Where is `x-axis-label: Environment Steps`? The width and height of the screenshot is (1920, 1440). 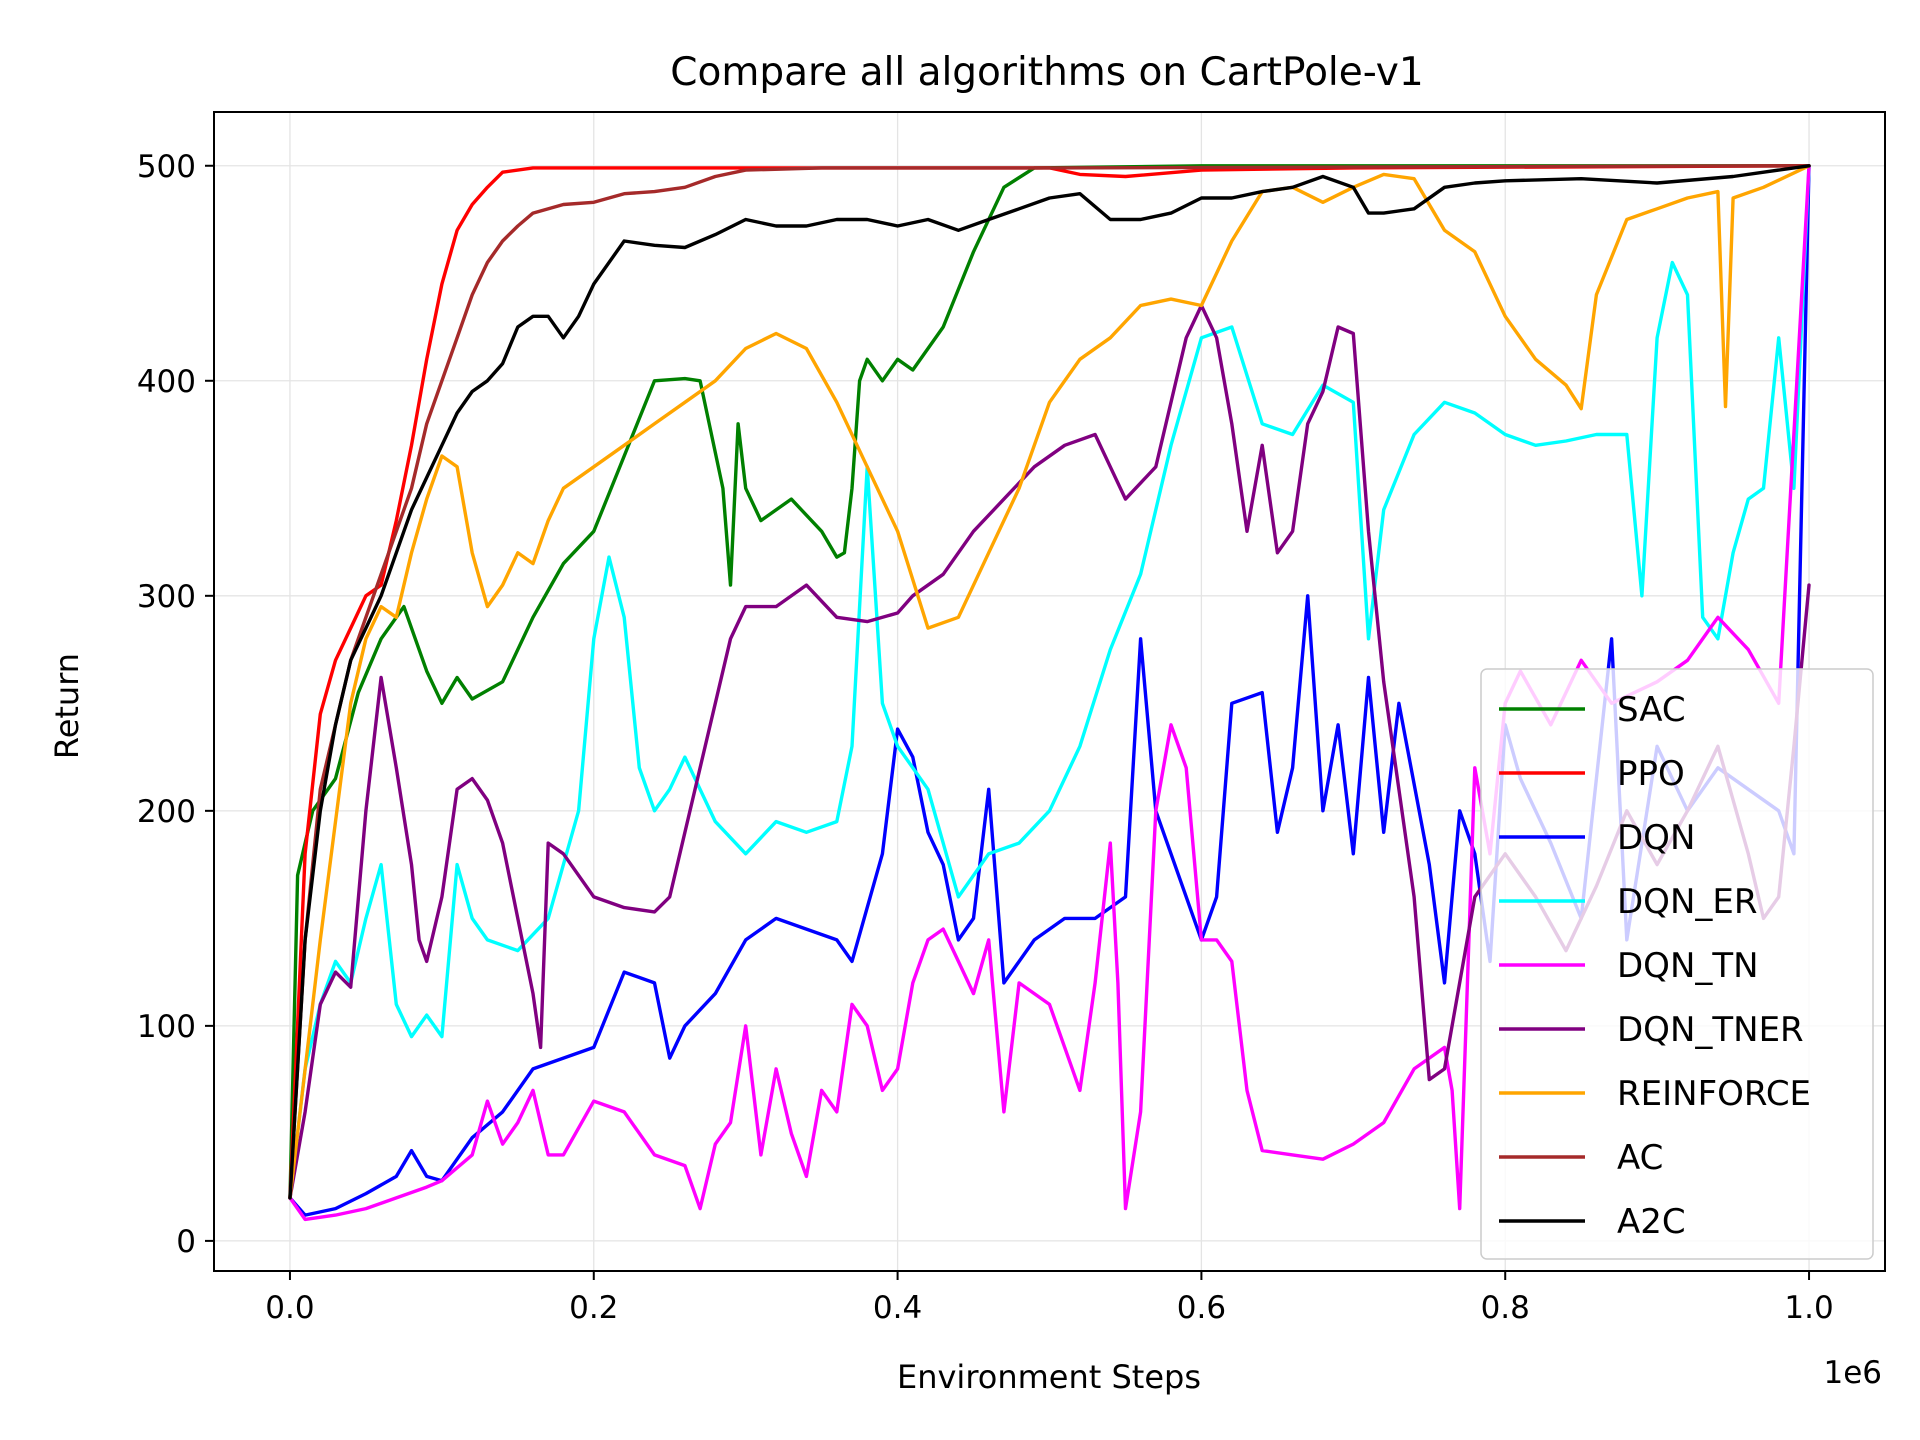 x-axis-label: Environment Steps is located at coordinates (1049, 1377).